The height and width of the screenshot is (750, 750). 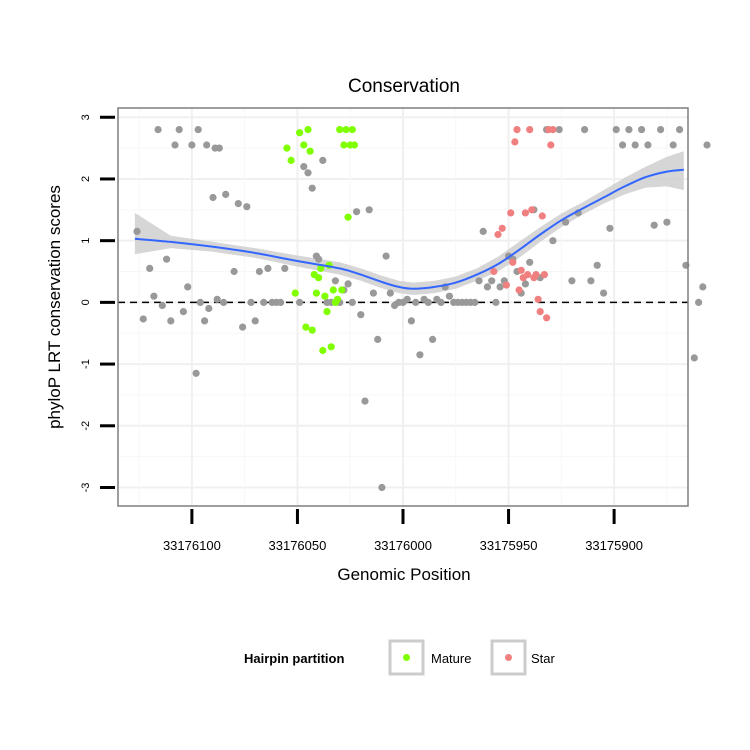 I want to click on chart-title: Conservation, so click(x=404, y=86).